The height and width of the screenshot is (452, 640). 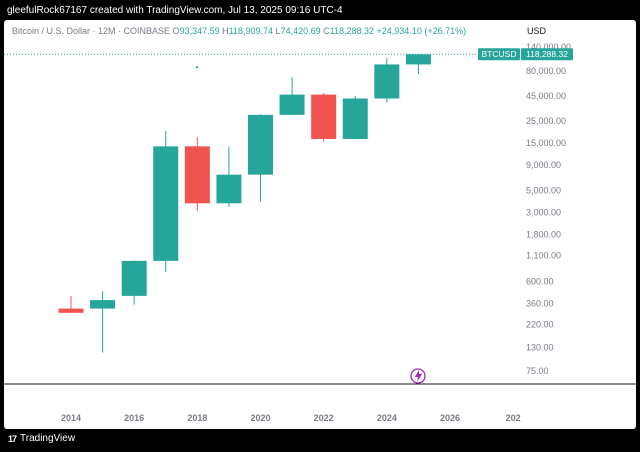 I want to click on change-value: +24,934.10 (+26.71%), so click(x=421, y=31).